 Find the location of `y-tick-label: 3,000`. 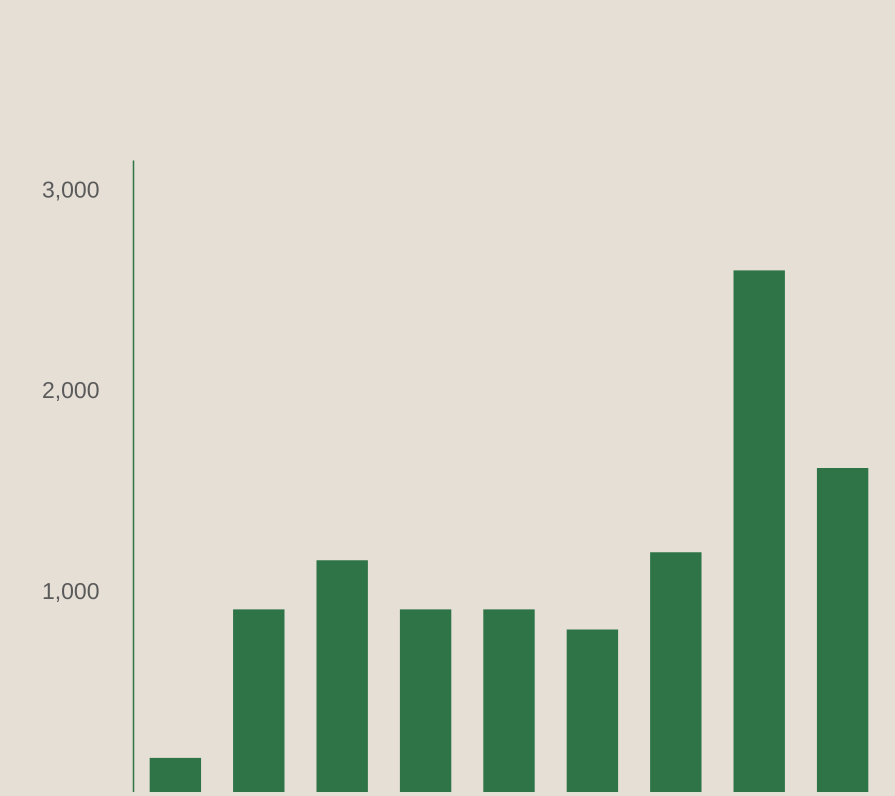

y-tick-label: 3,000 is located at coordinates (71, 189).